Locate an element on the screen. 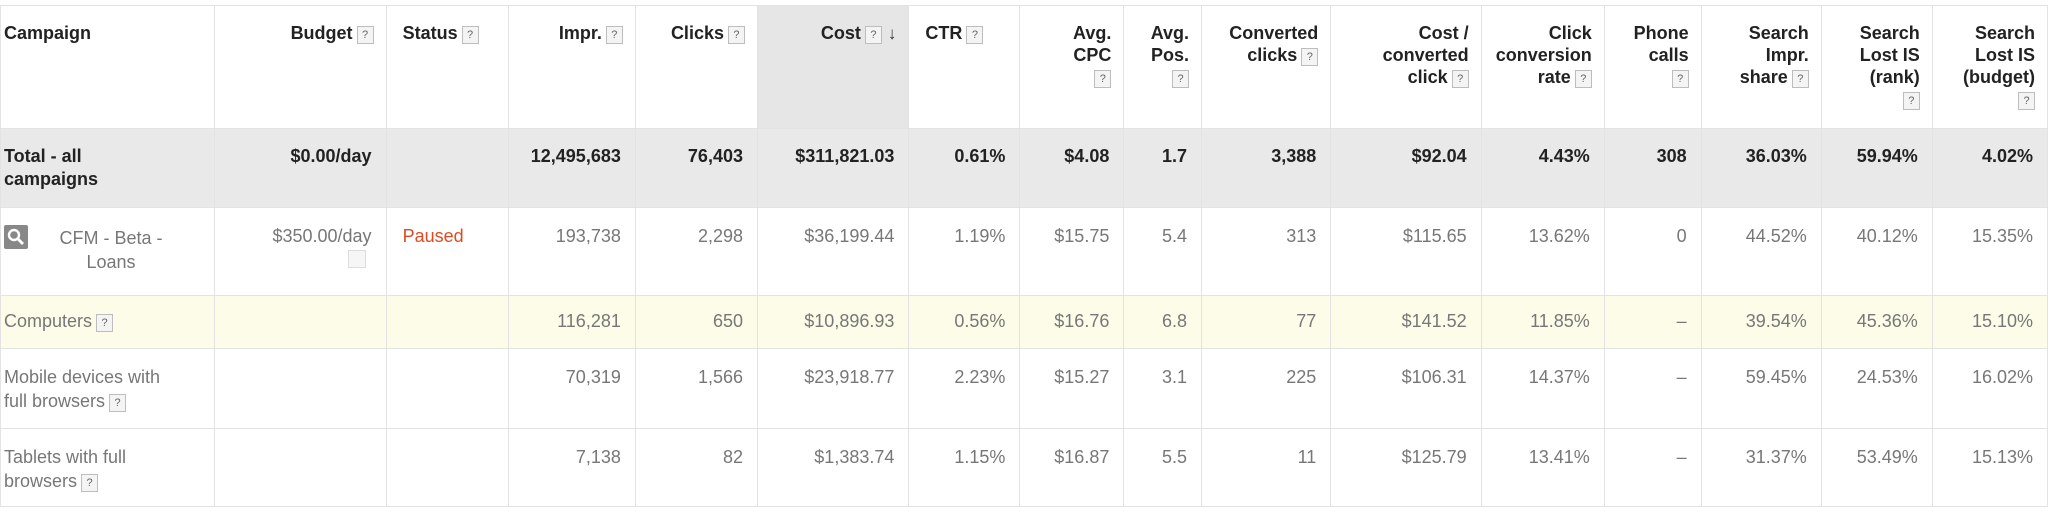 The width and height of the screenshot is (2048, 511). total-status is located at coordinates (447, 168).